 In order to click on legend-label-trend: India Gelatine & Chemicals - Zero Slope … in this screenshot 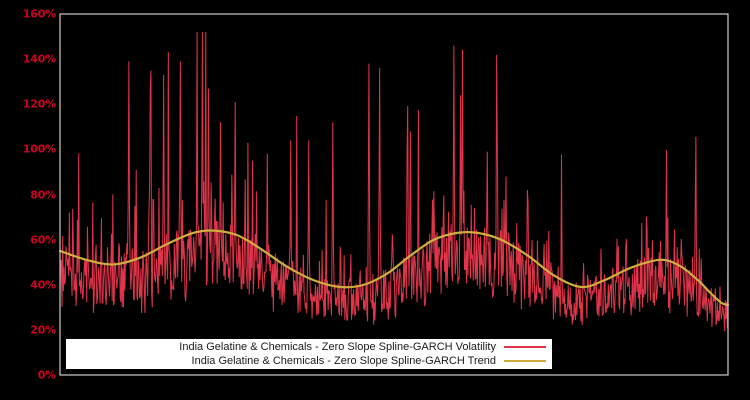, I will do `click(343, 361)`.